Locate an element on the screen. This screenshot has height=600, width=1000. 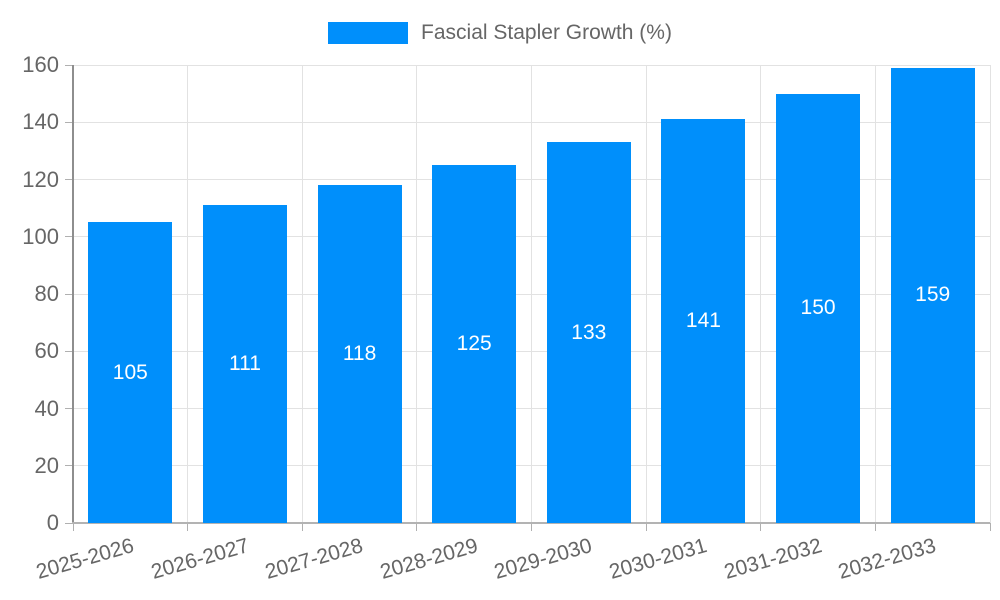
x-axis-label: 2028-2029 is located at coordinates (429, 559).